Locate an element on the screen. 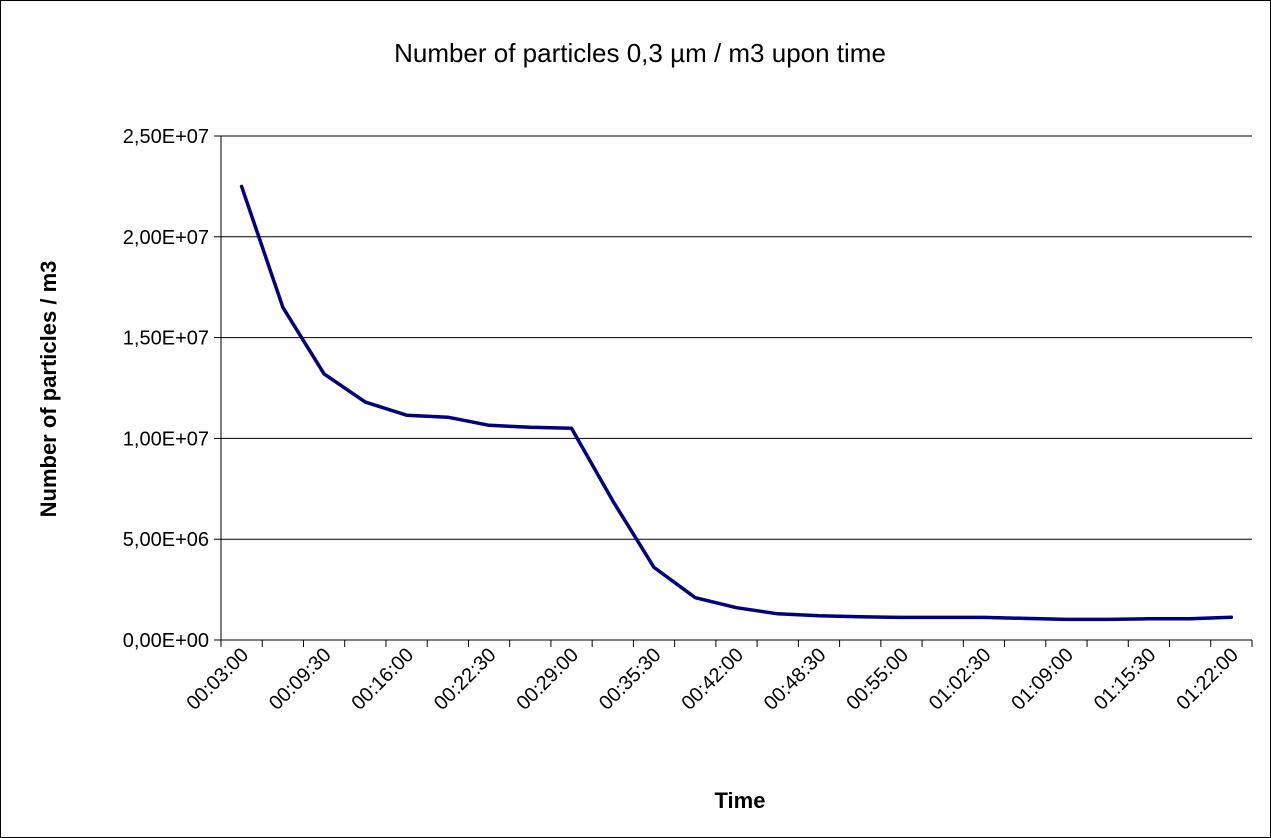  y-tick-label: 1,50E+07 is located at coordinates (166, 339).